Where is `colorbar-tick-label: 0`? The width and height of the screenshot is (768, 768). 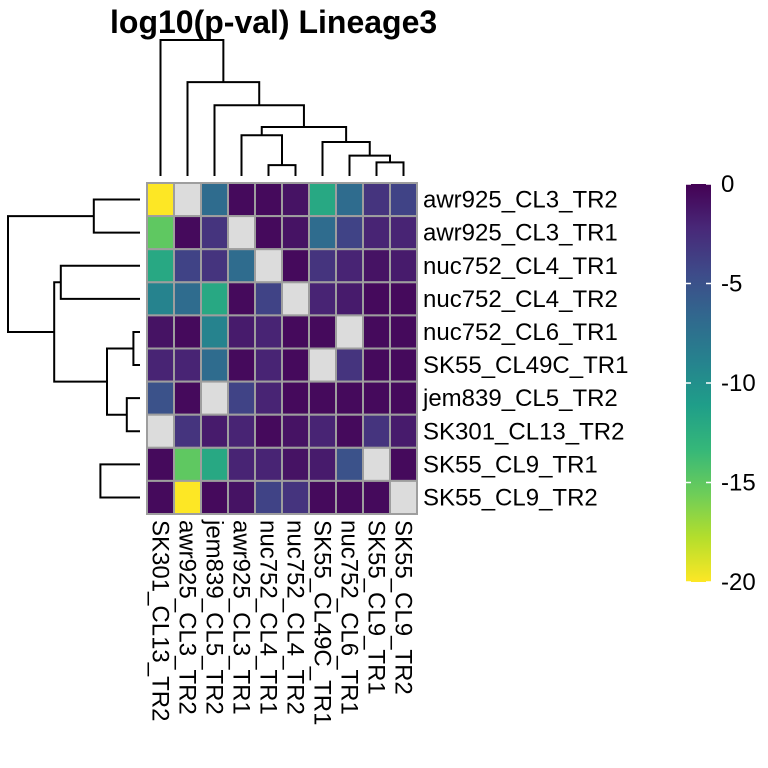
colorbar-tick-label: 0 is located at coordinates (727, 184).